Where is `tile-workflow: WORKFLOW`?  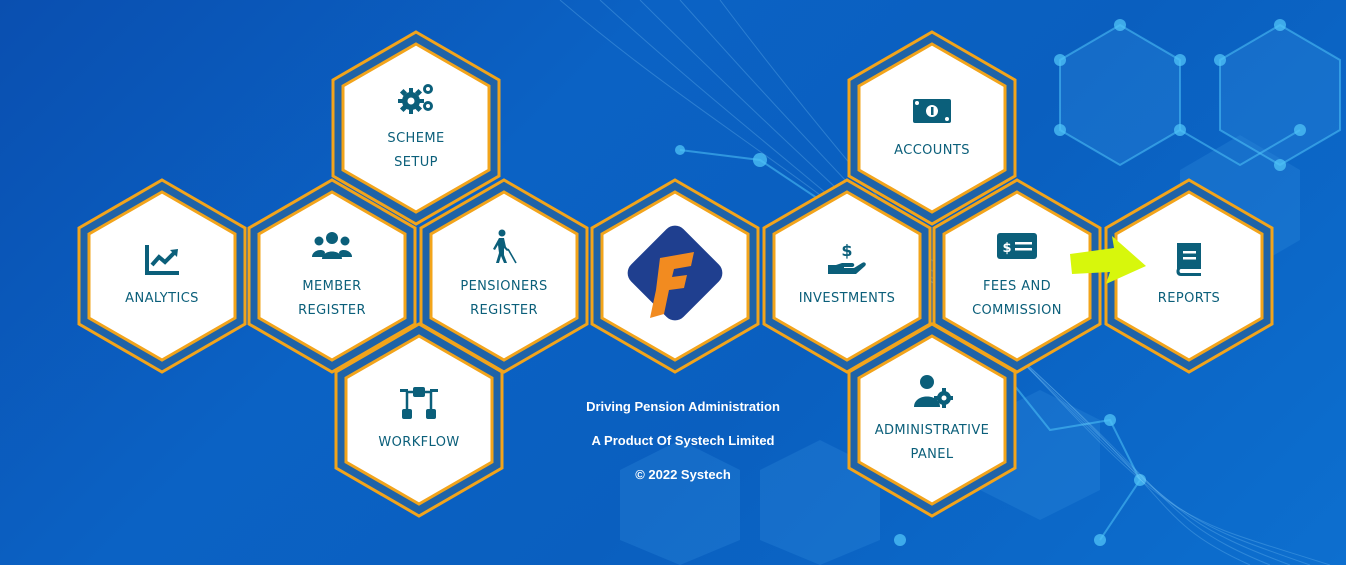 tile-workflow: WORKFLOW is located at coordinates (419, 420).